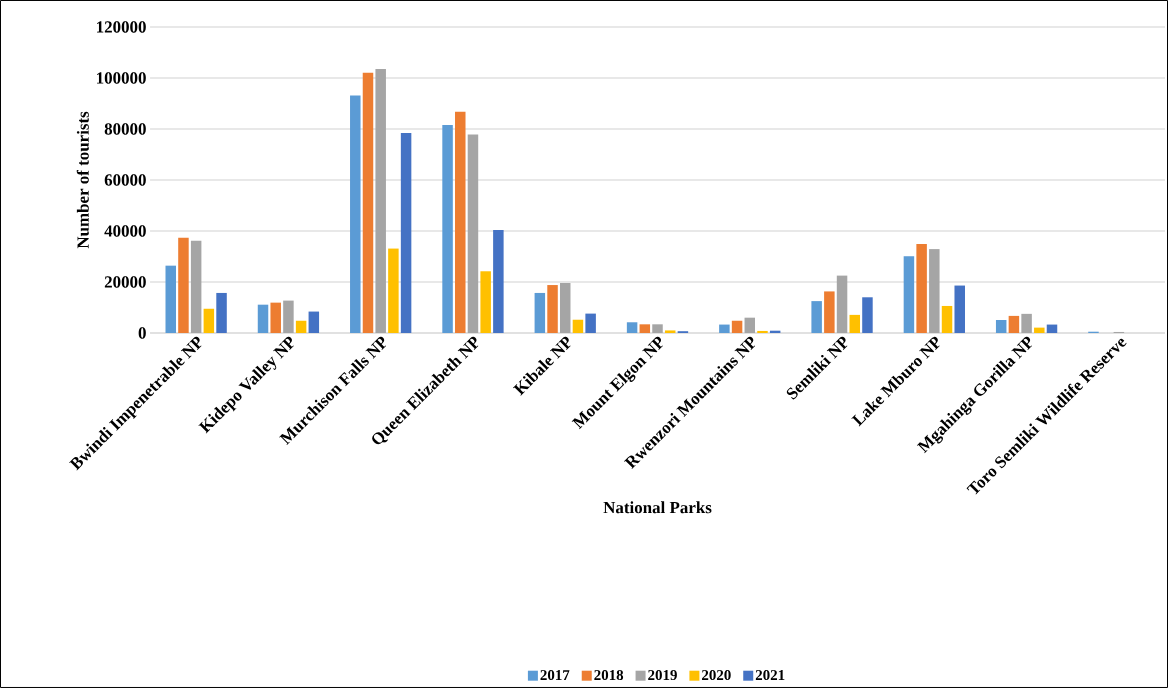 The width and height of the screenshot is (1168, 688). I want to click on y-tick-label: 40000, so click(125, 231).